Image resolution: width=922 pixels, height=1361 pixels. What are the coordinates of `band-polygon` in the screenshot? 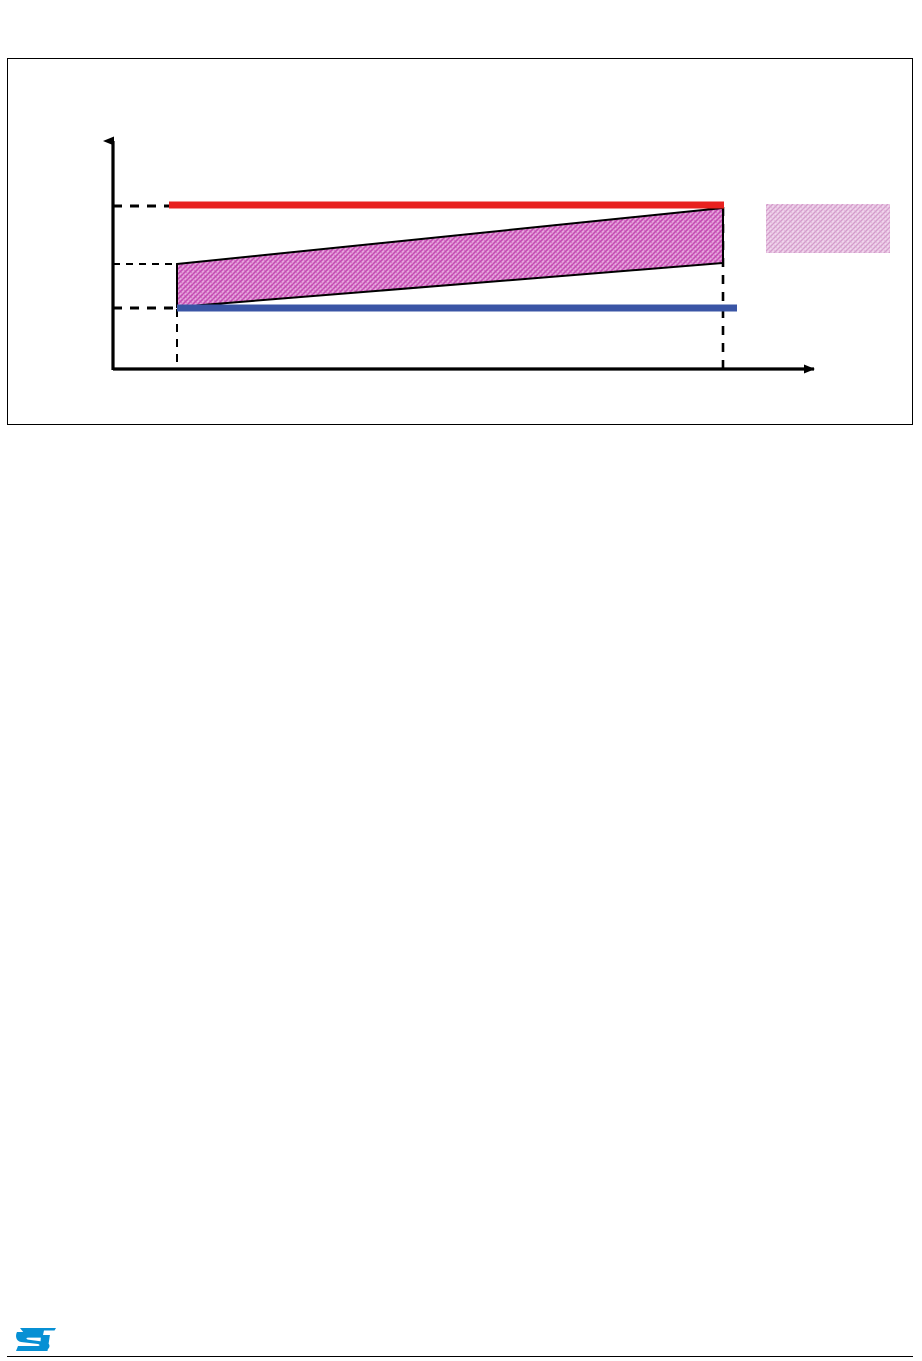 It's located at (450, 257).